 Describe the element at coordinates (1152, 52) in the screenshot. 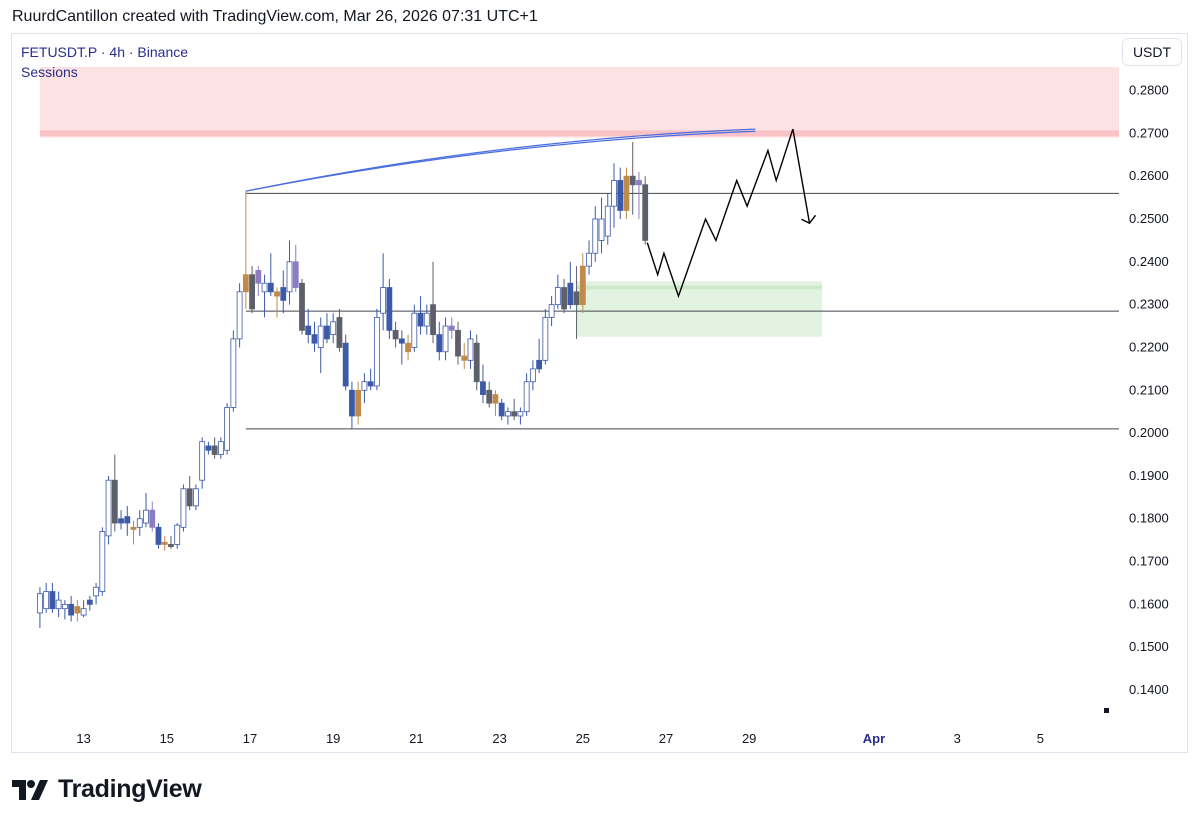

I see `currency-button: USDT` at that location.